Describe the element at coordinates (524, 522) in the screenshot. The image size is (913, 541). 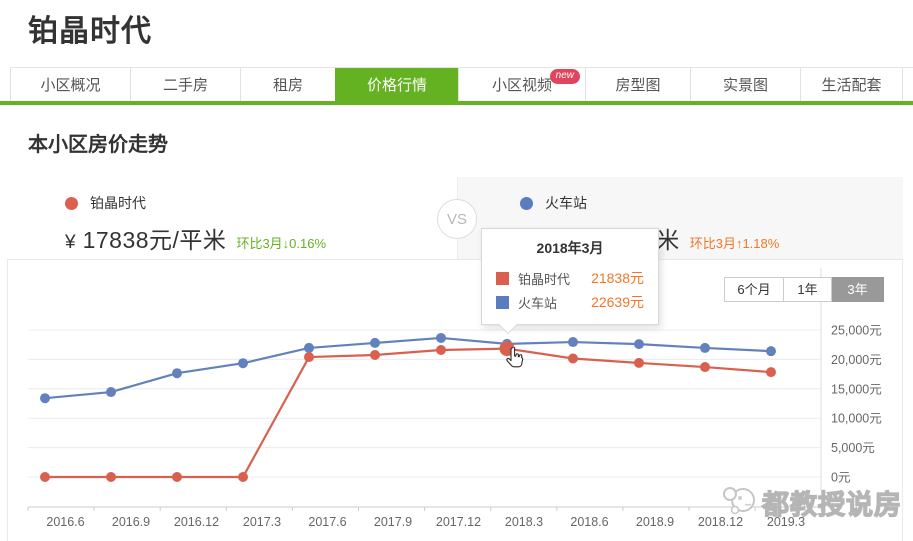
I see `svg-text: 2018.3` at that location.